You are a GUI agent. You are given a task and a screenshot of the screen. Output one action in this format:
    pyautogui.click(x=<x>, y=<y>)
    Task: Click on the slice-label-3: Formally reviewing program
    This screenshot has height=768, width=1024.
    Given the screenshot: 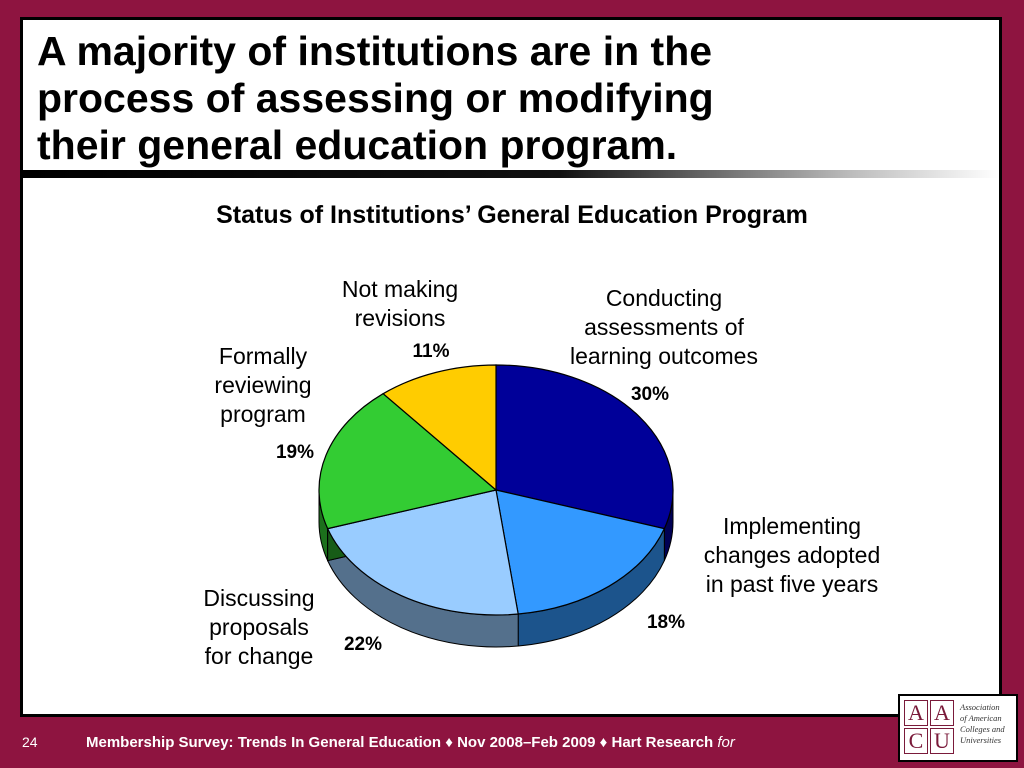 What is the action you would take?
    pyautogui.click(x=262, y=385)
    